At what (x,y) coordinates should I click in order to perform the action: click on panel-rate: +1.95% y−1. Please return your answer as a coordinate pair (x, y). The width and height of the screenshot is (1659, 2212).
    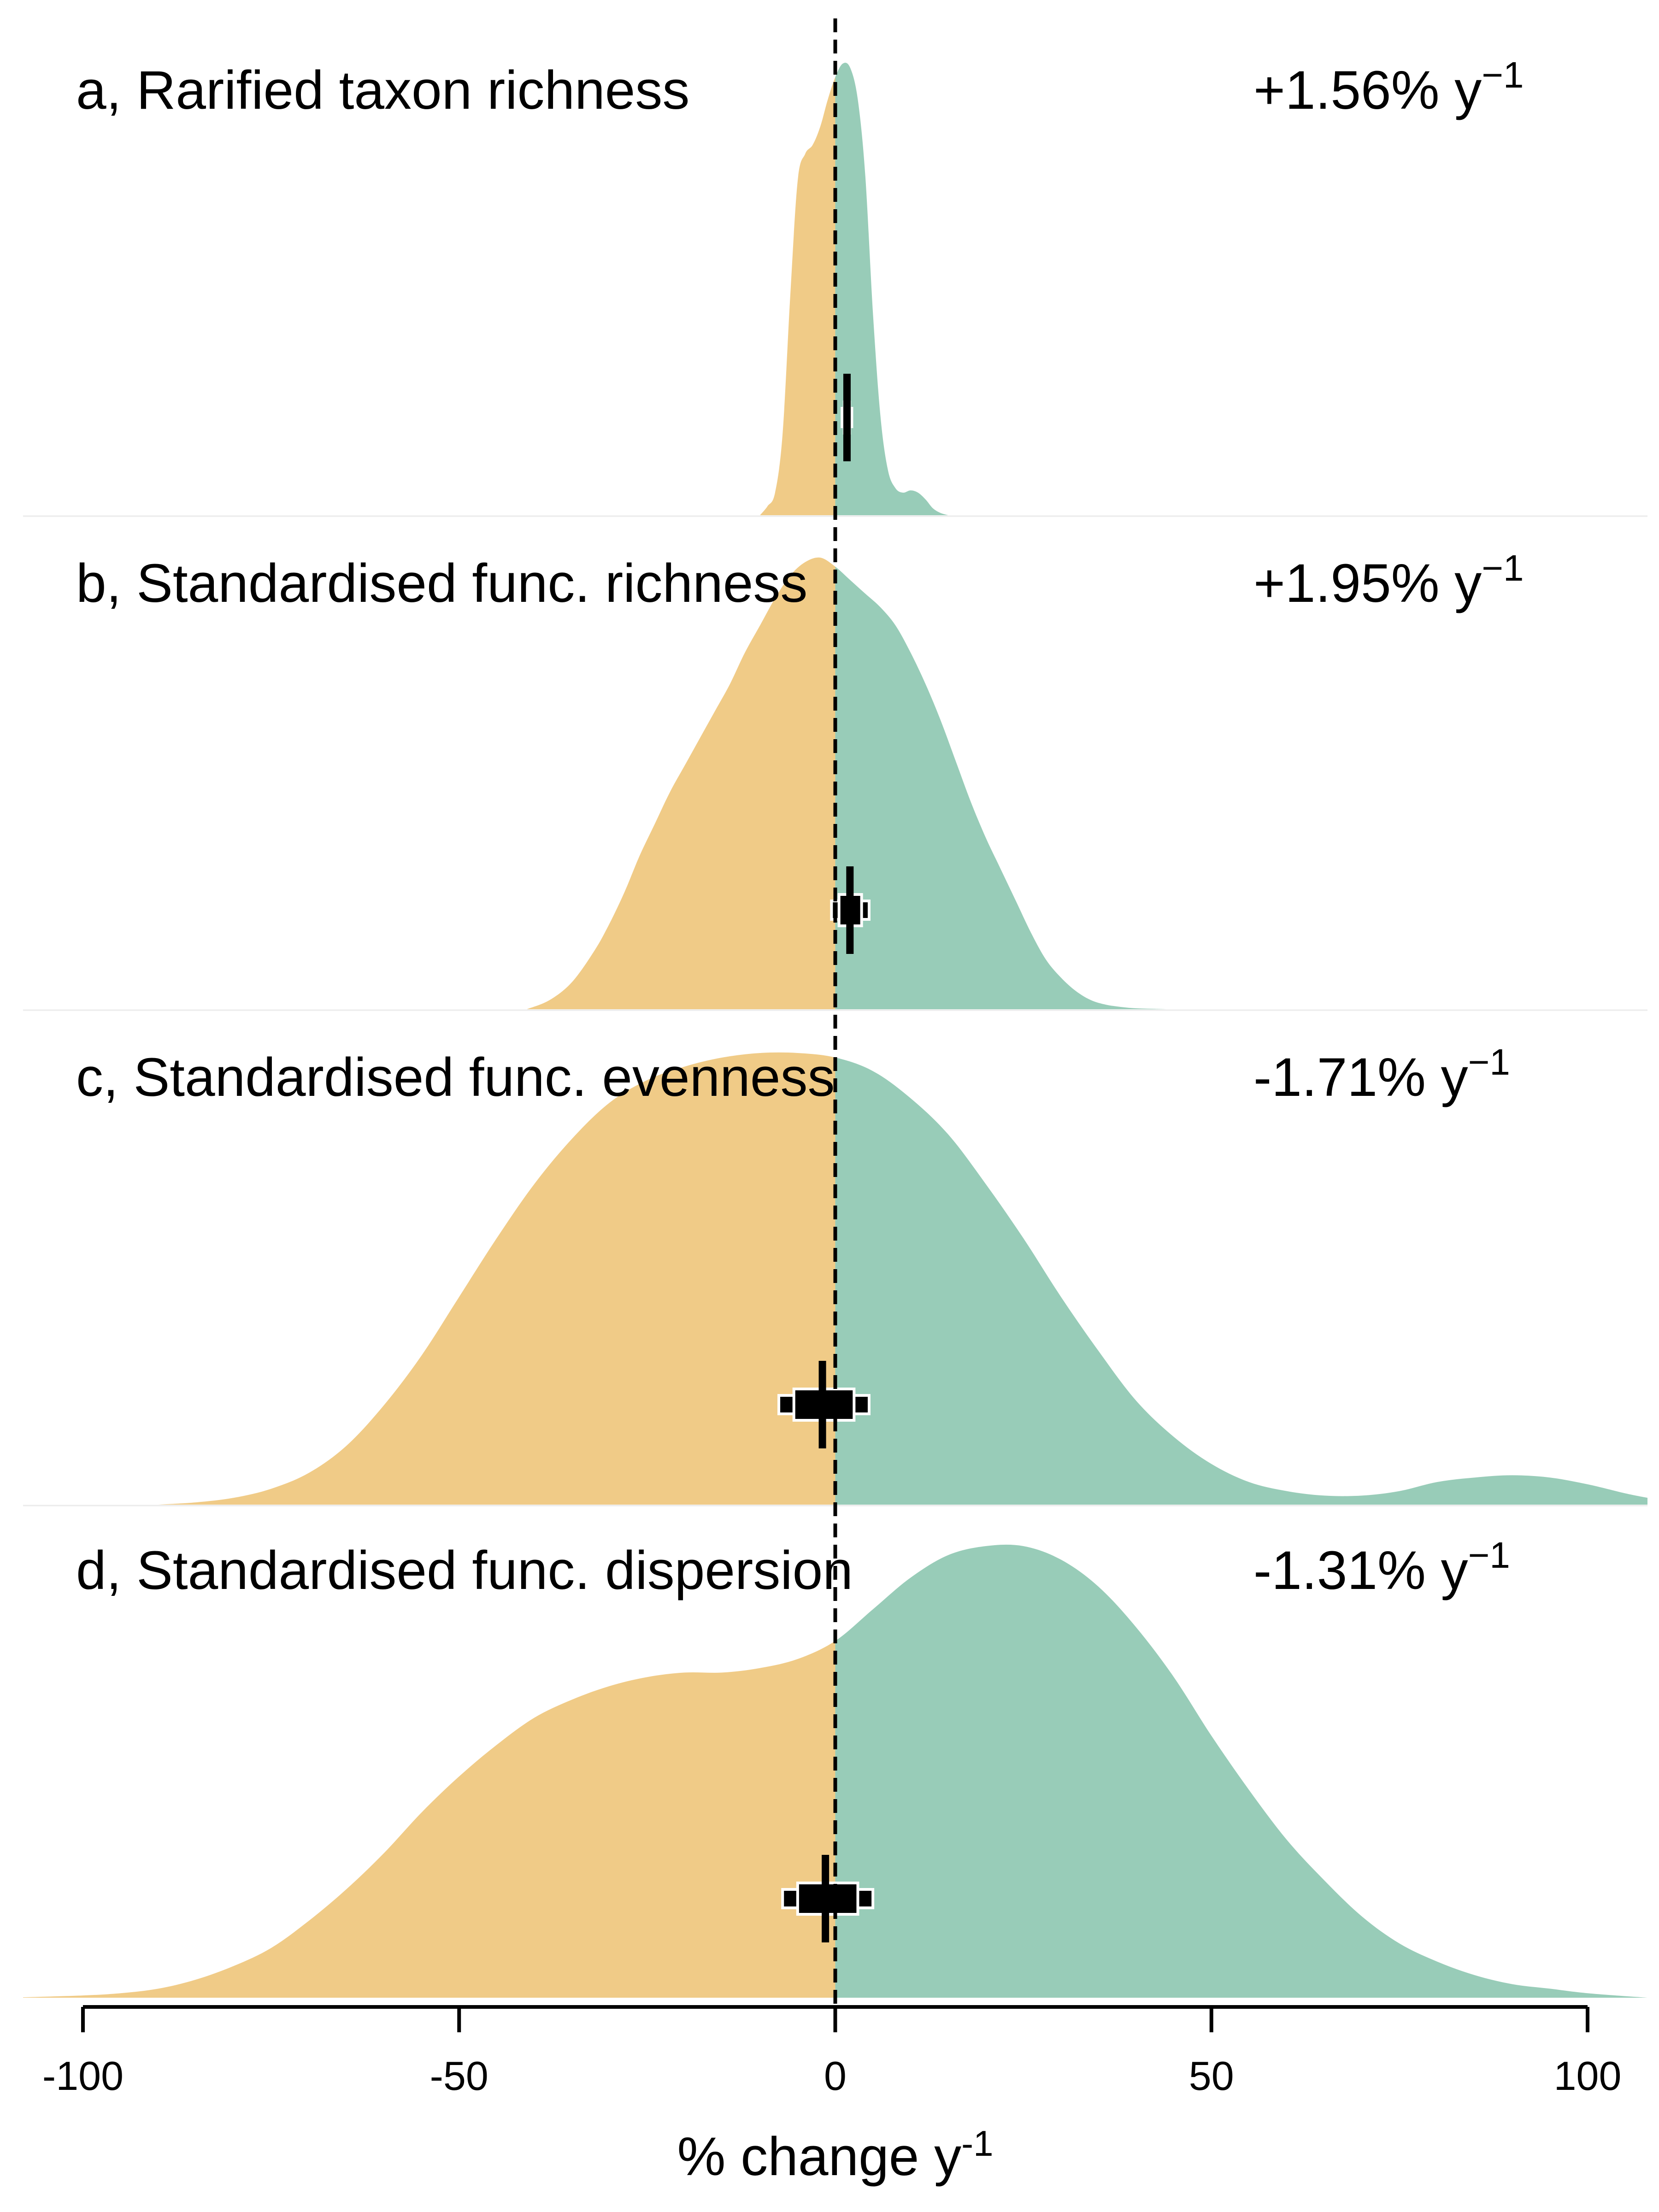
    Looking at the image, I should click on (1388, 580).